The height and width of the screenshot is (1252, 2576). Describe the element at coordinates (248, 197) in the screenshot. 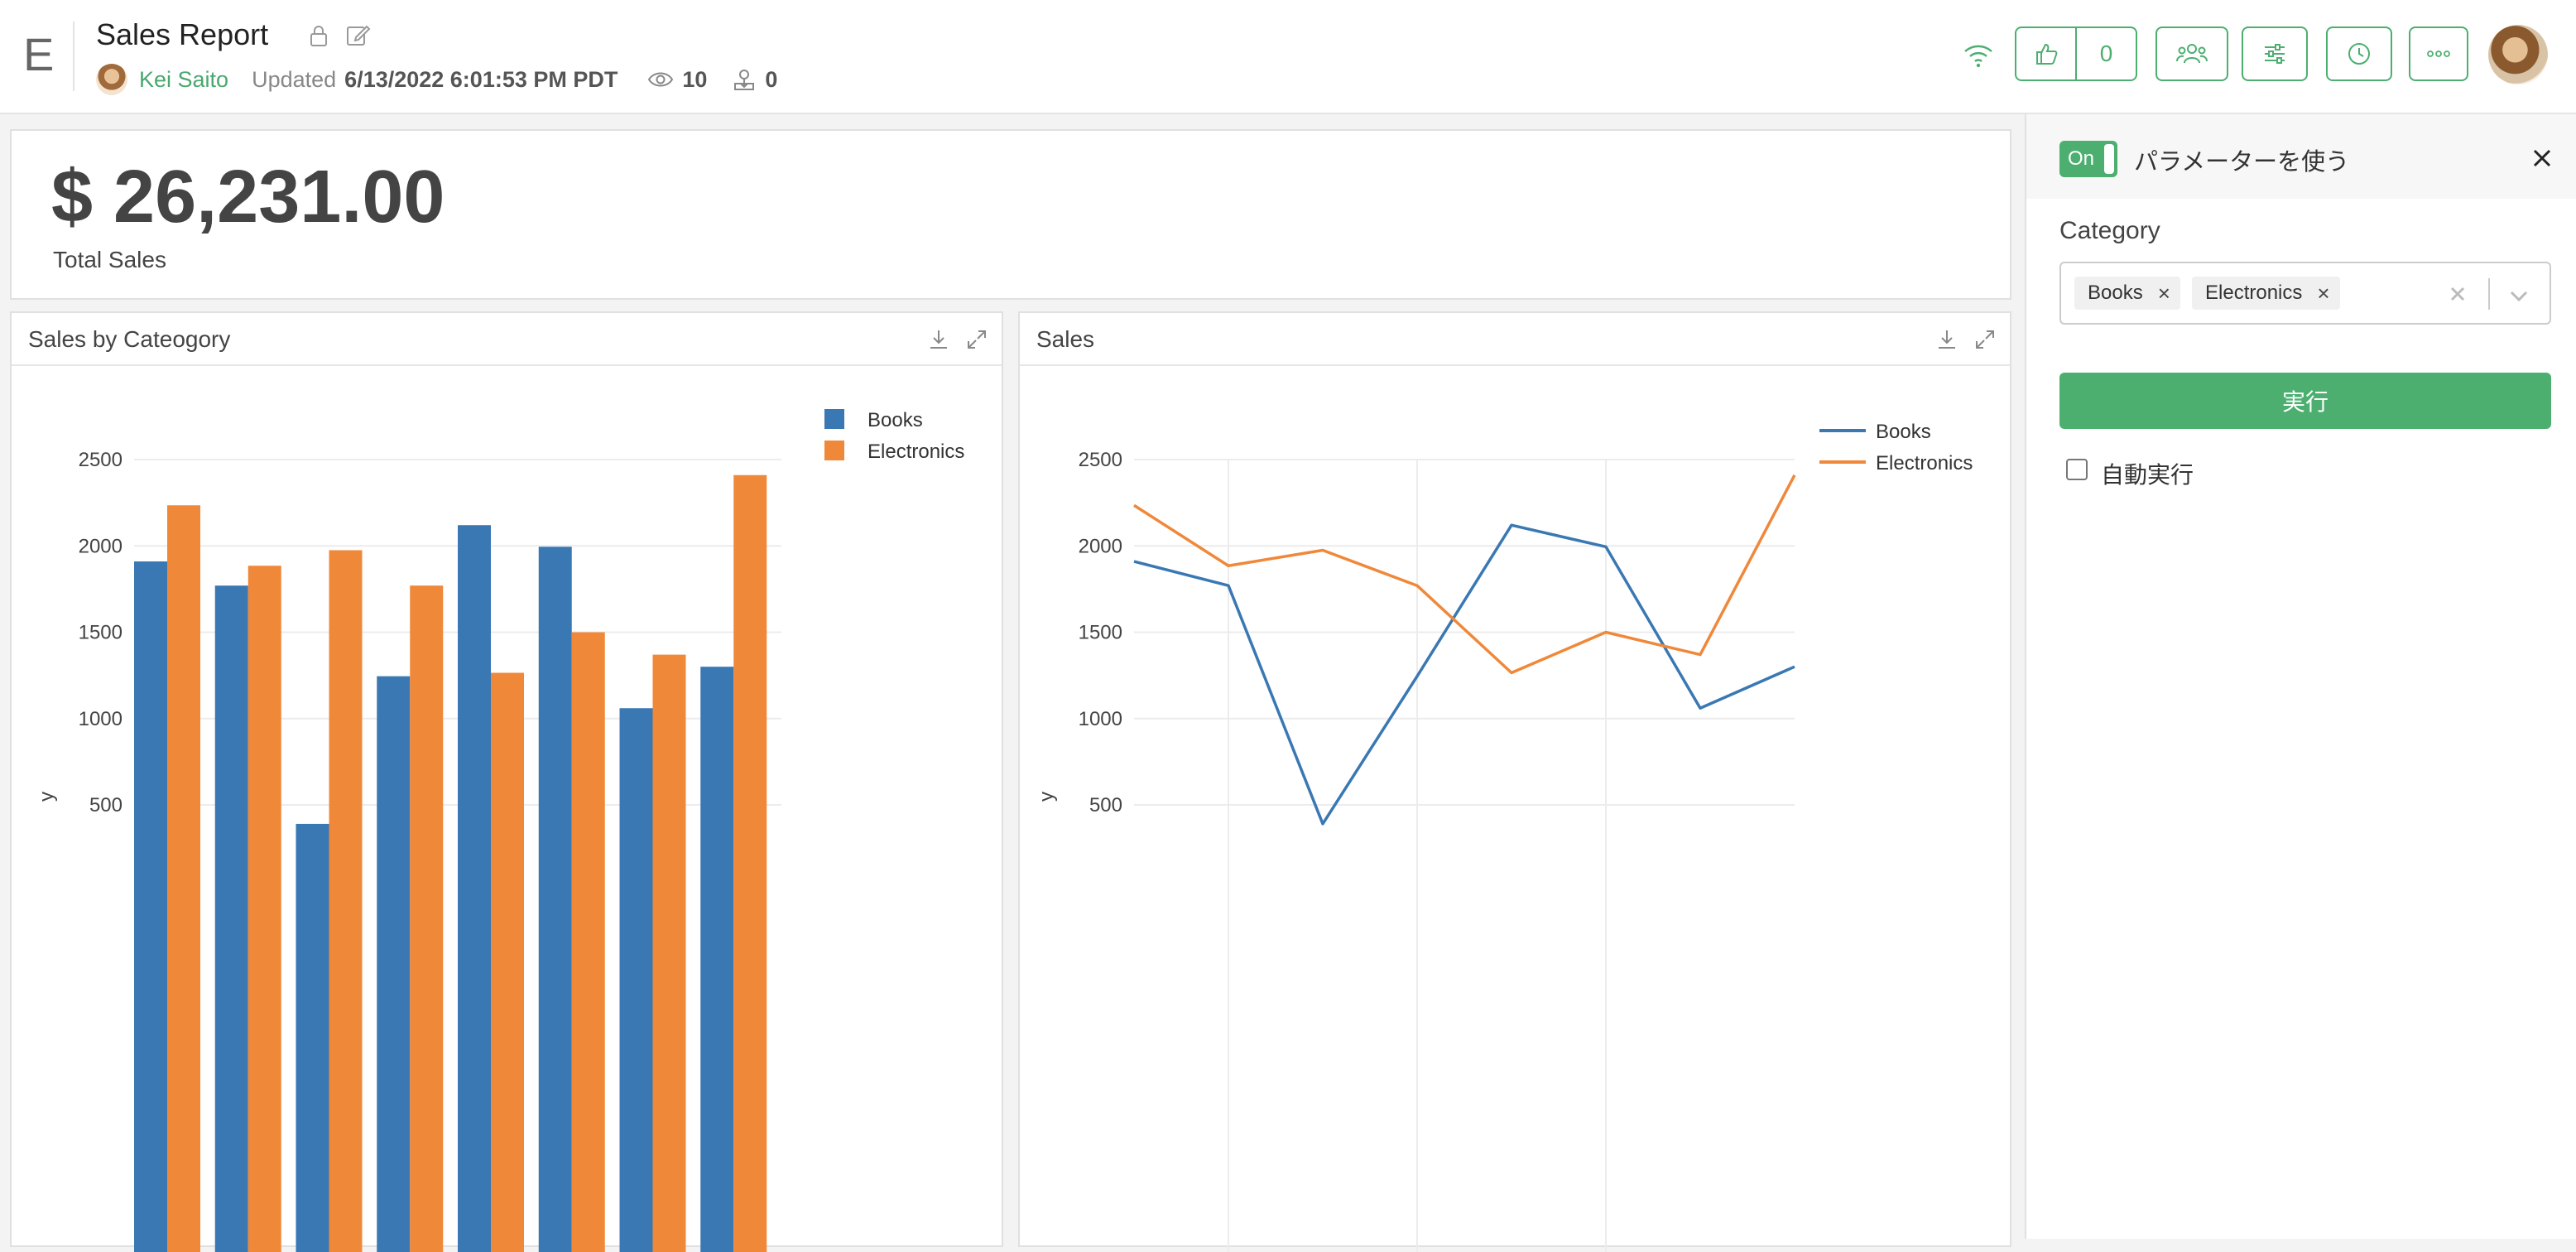

I see `total-sales-value: $ 26,231.00` at that location.